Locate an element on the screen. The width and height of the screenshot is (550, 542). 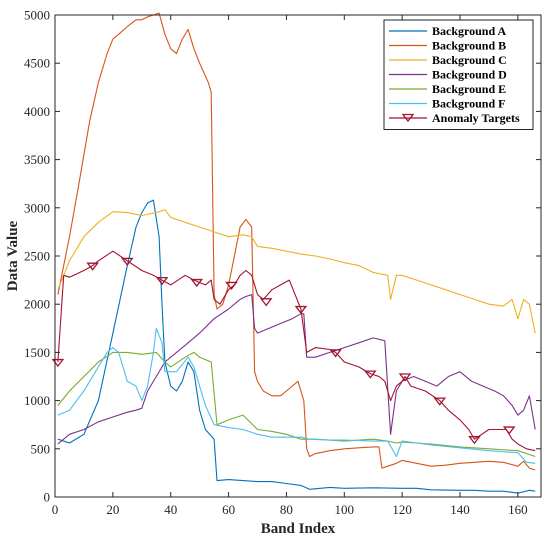
legend-label-anomaly-targets: Anomaly Targets is located at coordinates (476, 118).